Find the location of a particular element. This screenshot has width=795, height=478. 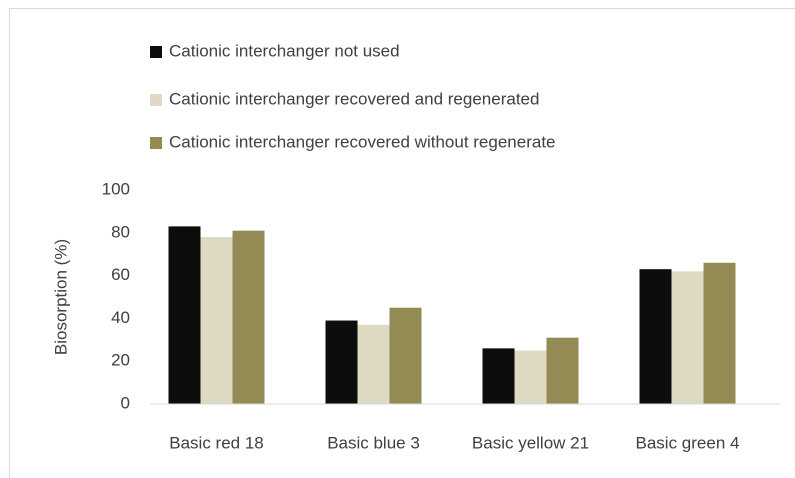

x-tick-label: Basic blue 3 is located at coordinates (373, 442).